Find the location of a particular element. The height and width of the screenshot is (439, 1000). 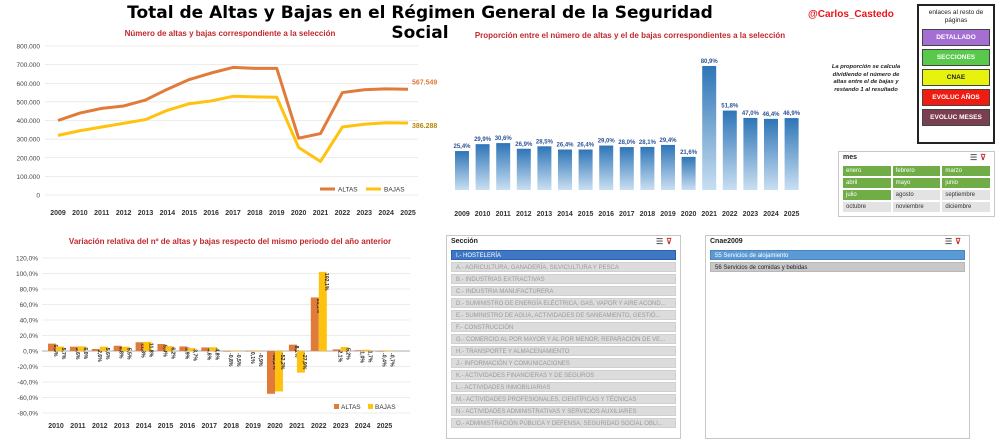

section-item: B.- INDUSTRIAS EXTRACTIVAS is located at coordinates (563, 279).